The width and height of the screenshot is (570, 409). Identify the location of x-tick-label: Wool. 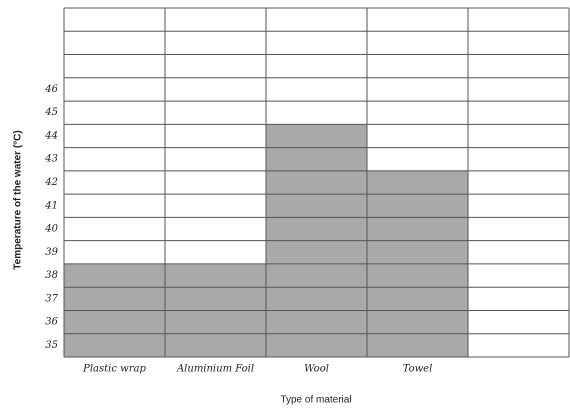
(316, 369).